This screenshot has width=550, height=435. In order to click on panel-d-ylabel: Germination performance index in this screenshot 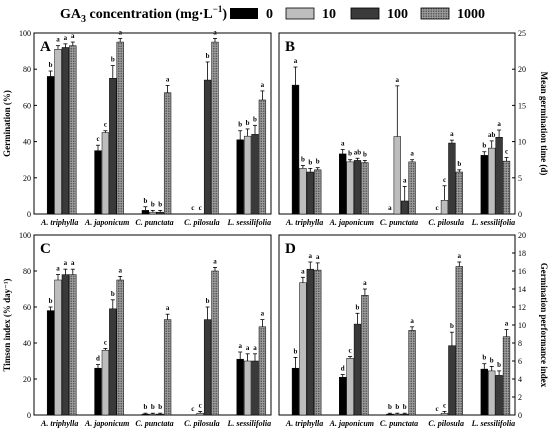, I will do `click(544, 325)`.